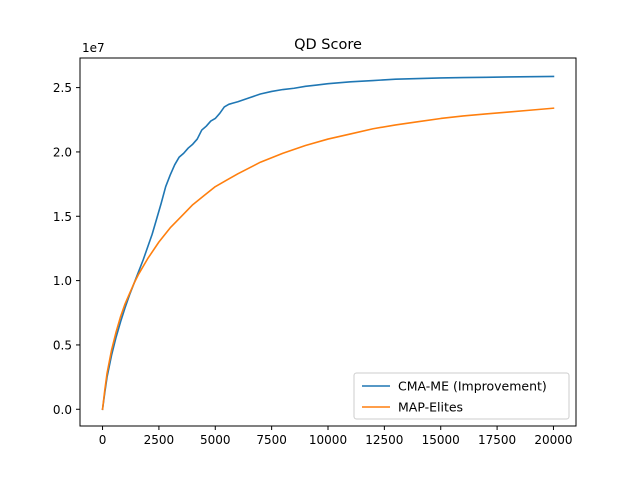  I want to click on x-tick-label: 12500, so click(384, 440).